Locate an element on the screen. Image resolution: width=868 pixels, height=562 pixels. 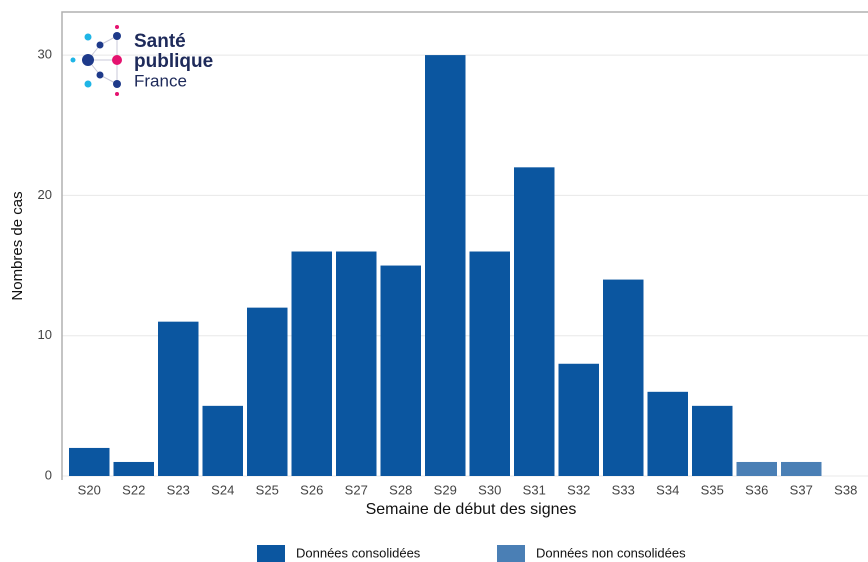
logo-text: Santé is located at coordinates (160, 41).